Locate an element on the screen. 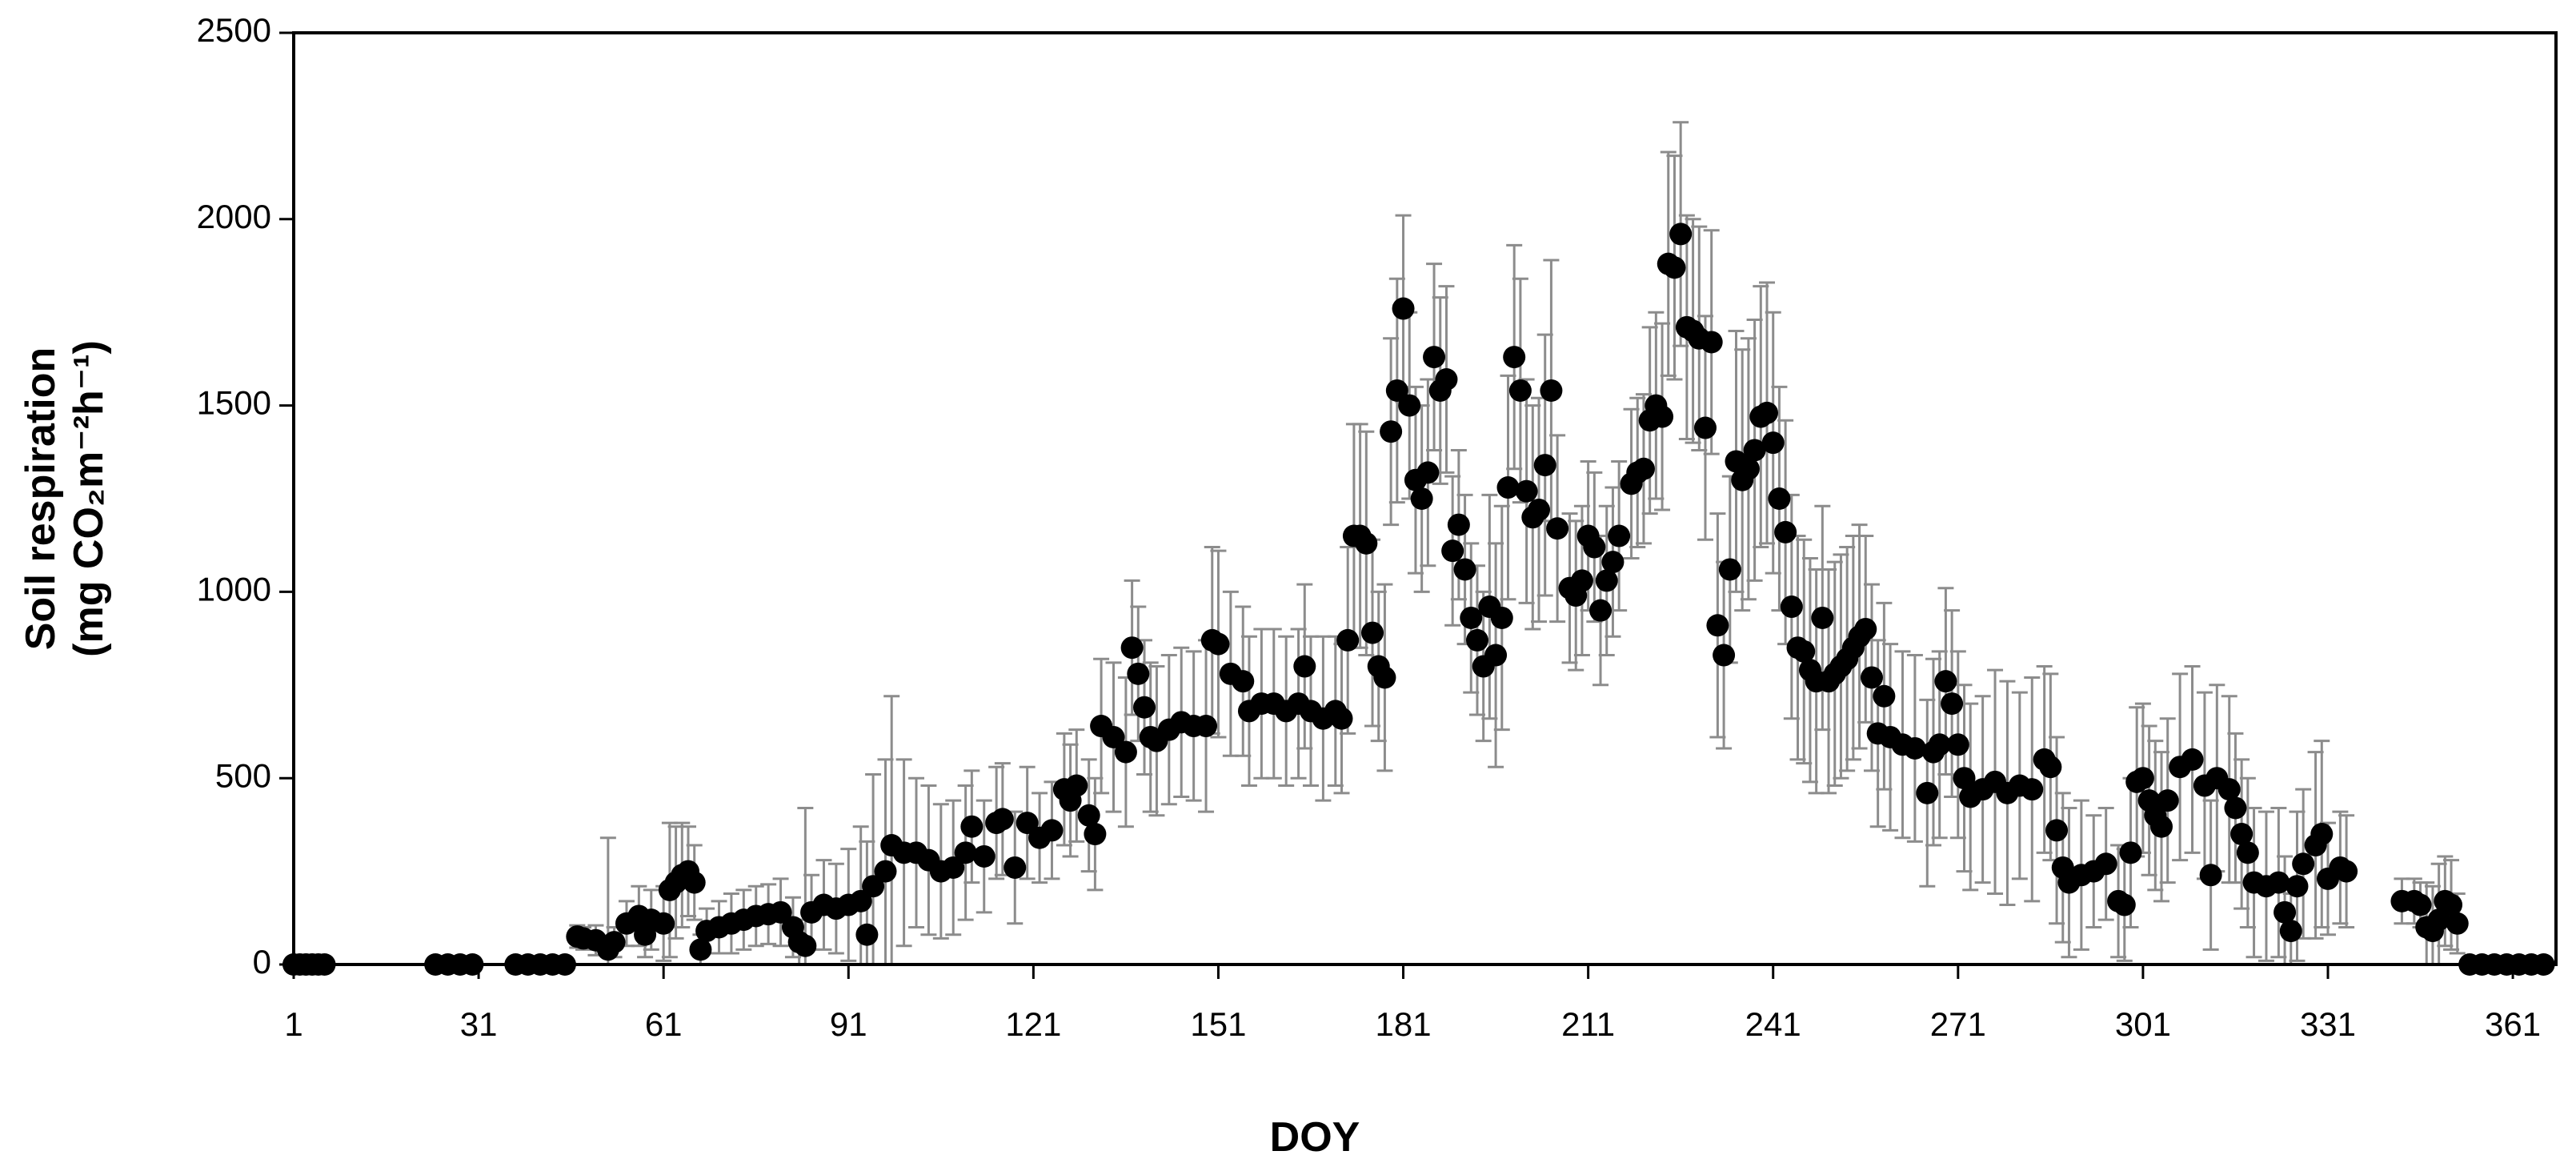  y-tick-label: 2500 is located at coordinates (234, 30).